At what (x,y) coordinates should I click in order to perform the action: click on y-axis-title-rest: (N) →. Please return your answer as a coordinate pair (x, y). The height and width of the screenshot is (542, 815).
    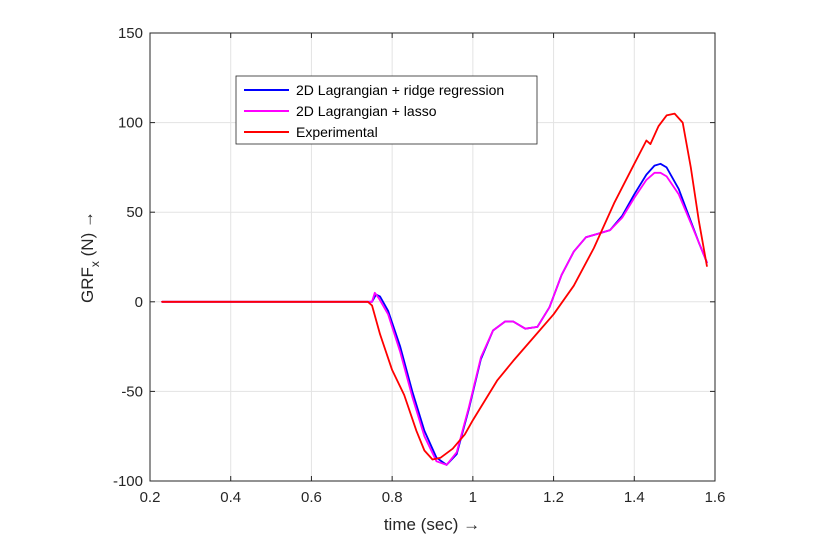
    Looking at the image, I should click on (87, 236).